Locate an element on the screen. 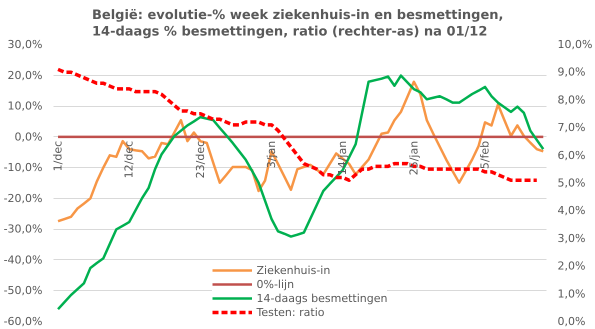  y2-tick-label: 9,0% is located at coordinates (572, 72).